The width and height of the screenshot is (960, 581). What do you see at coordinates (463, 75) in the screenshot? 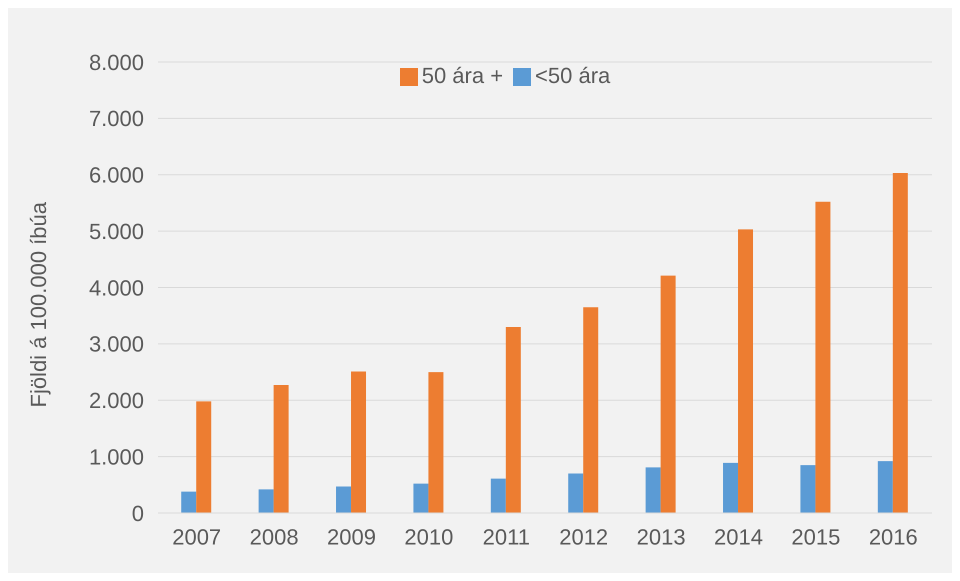
I see `legend-label: 50 ára +` at bounding box center [463, 75].